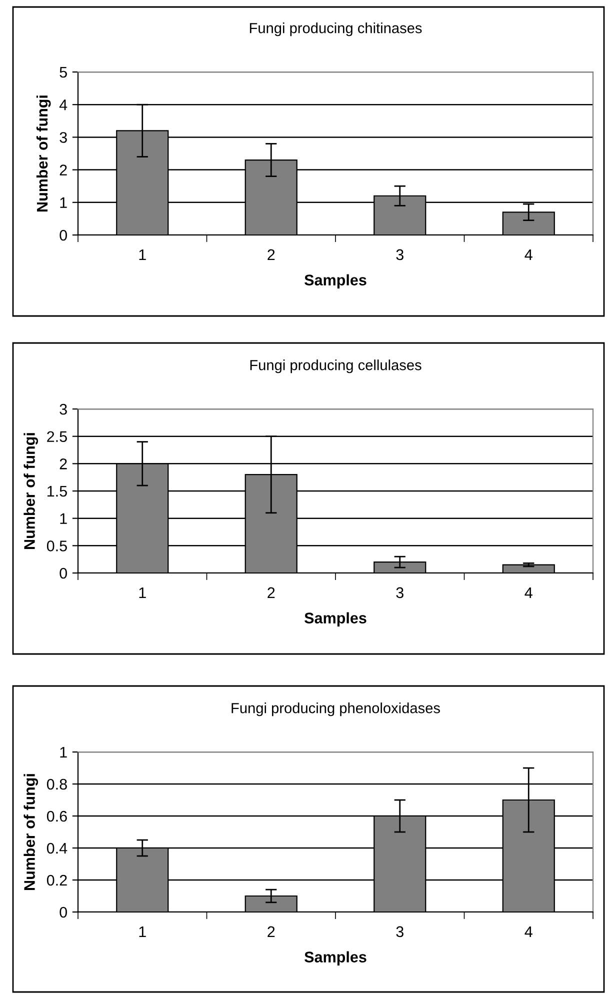 The width and height of the screenshot is (610, 994). Describe the element at coordinates (336, 367) in the screenshot. I see `chart-title: Fungi producing cellulases` at that location.